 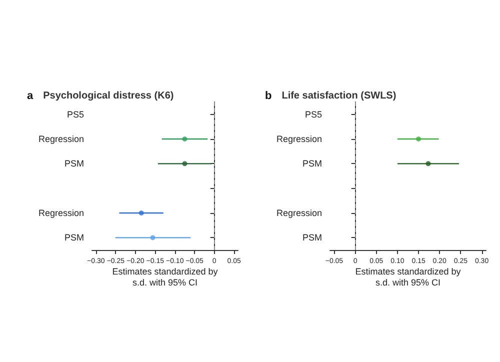 What do you see at coordinates (30, 96) in the screenshot?
I see `text: a` at bounding box center [30, 96].